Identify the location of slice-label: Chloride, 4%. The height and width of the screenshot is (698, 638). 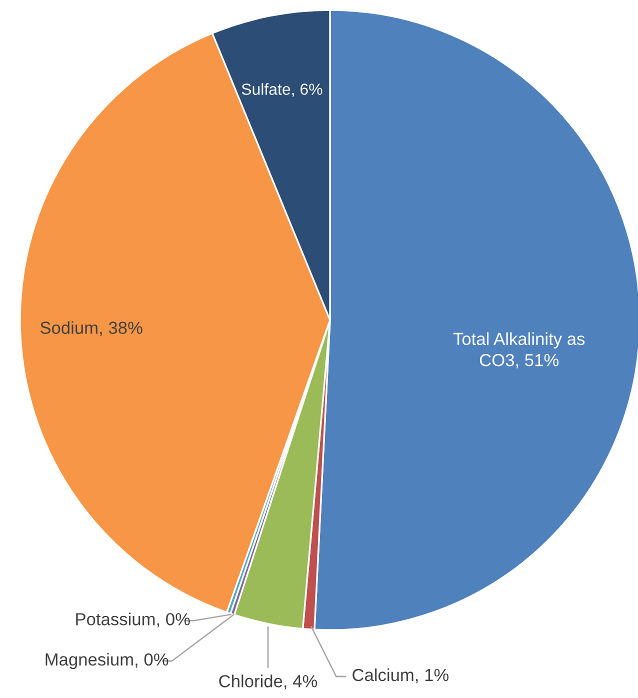
(268, 682).